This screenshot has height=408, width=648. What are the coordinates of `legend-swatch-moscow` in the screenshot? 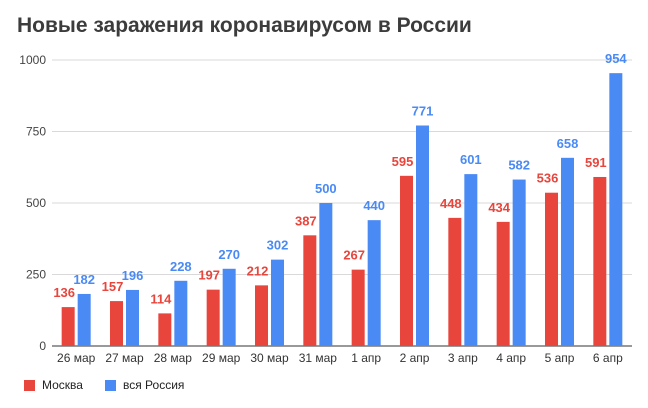 It's located at (29, 385).